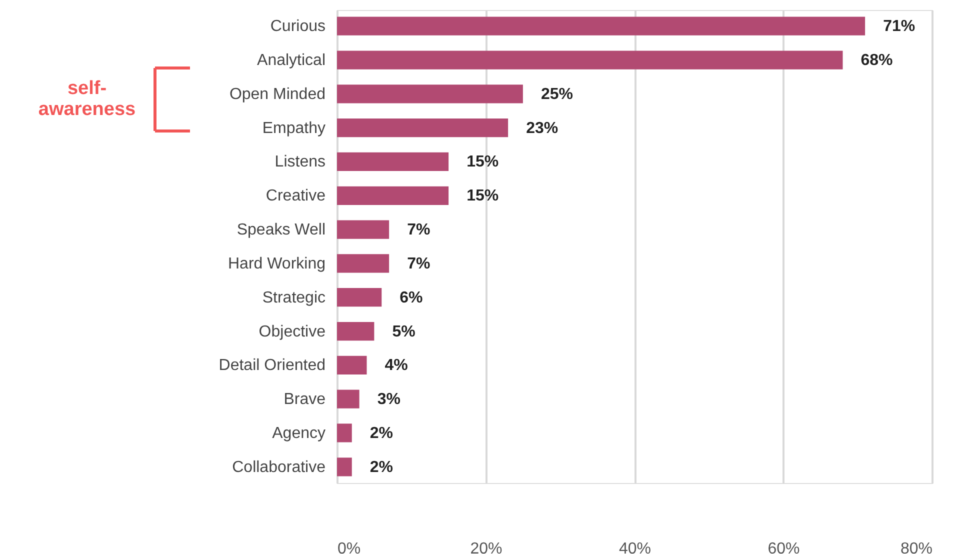  What do you see at coordinates (300, 162) in the screenshot?
I see `y-tick-label: Listens` at bounding box center [300, 162].